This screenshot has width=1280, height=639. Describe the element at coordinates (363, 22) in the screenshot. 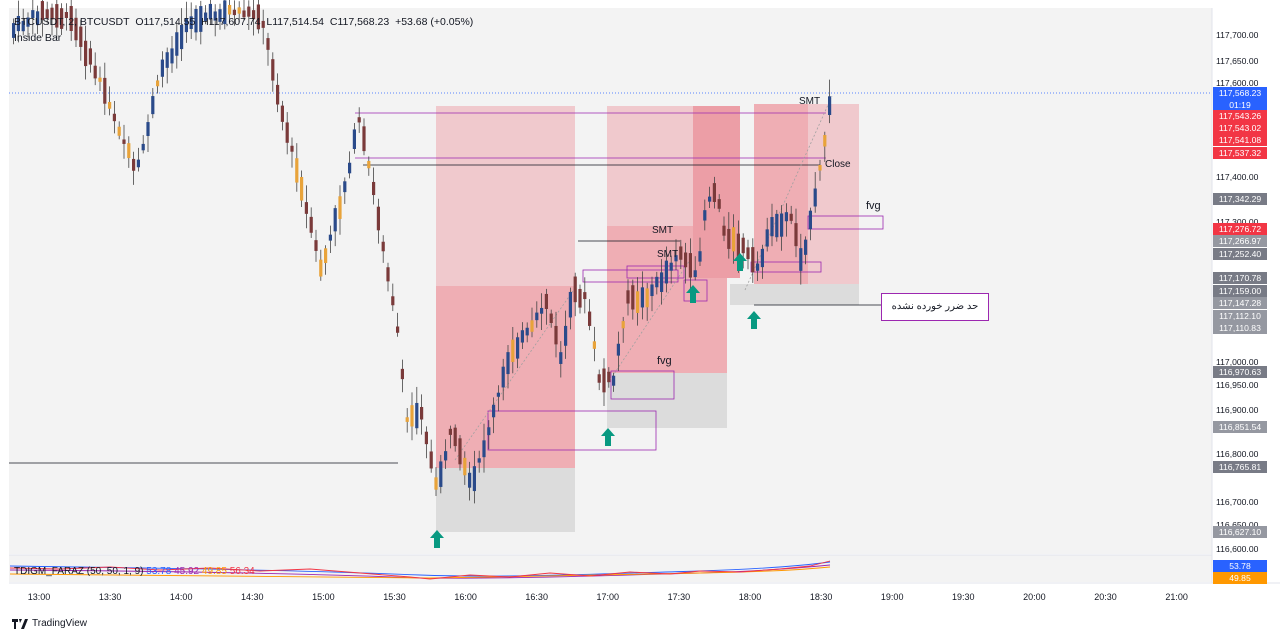

I see `close-value: 117,568.23` at that location.